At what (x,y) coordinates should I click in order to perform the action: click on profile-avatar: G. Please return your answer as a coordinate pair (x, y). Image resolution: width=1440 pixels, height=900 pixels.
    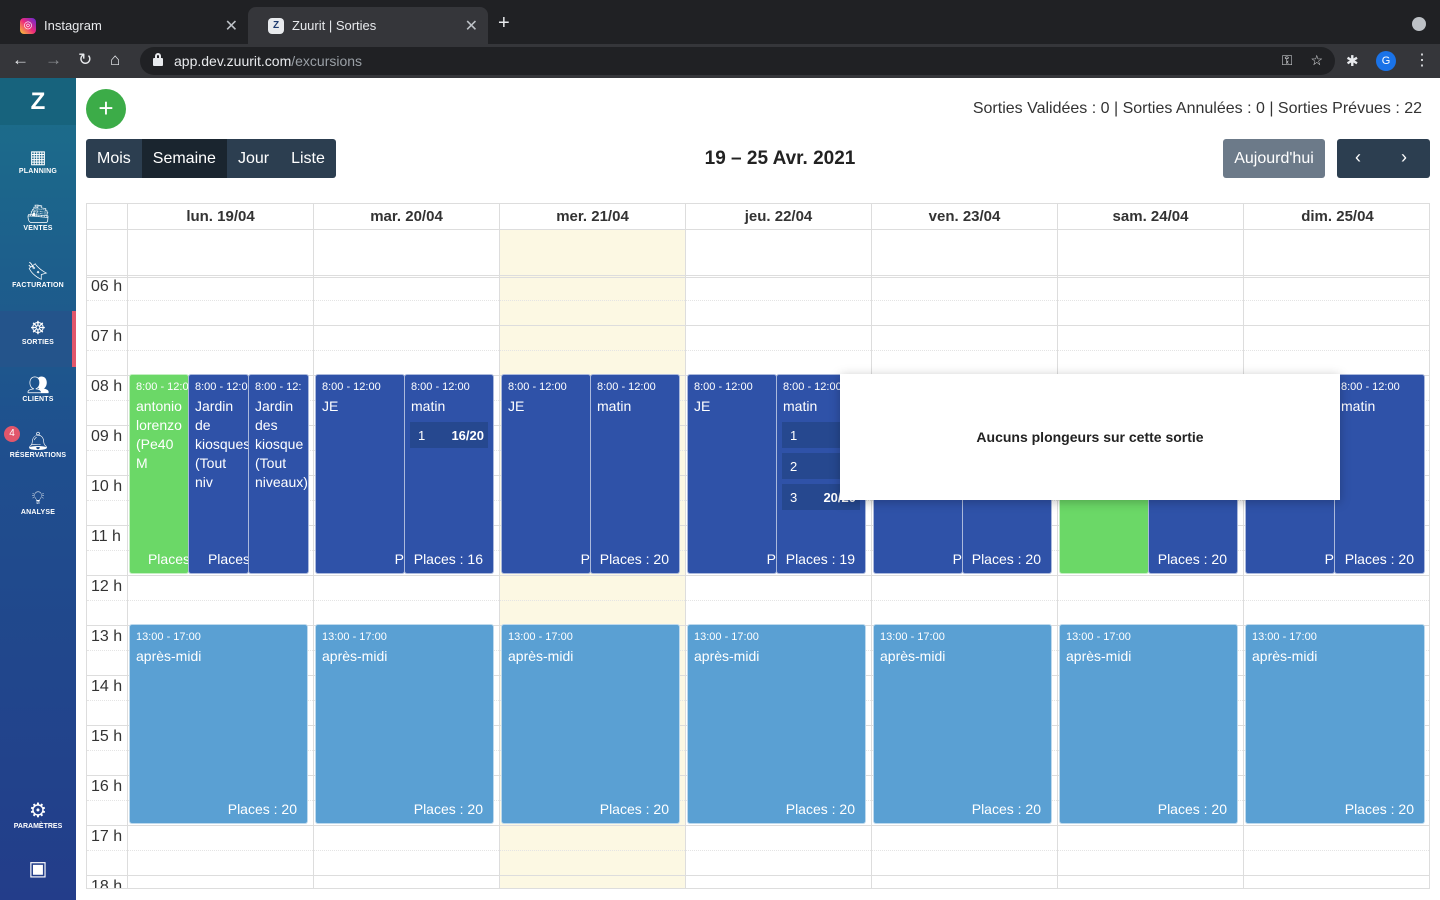
    Looking at the image, I should click on (1386, 61).